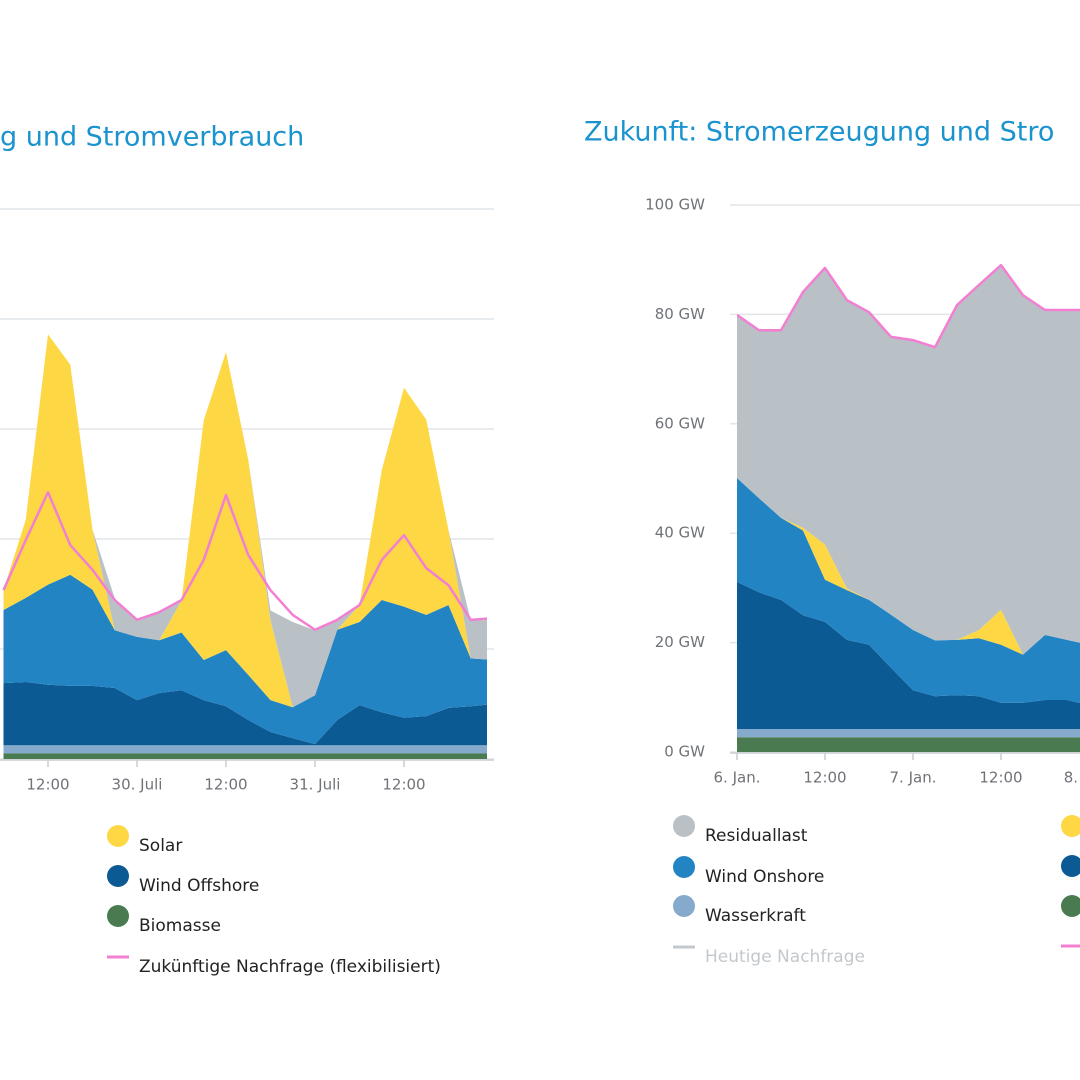 The height and width of the screenshot is (1080, 1080). Describe the element at coordinates (315, 785) in the screenshot. I see `x-tick-label: 31. Juli` at that location.